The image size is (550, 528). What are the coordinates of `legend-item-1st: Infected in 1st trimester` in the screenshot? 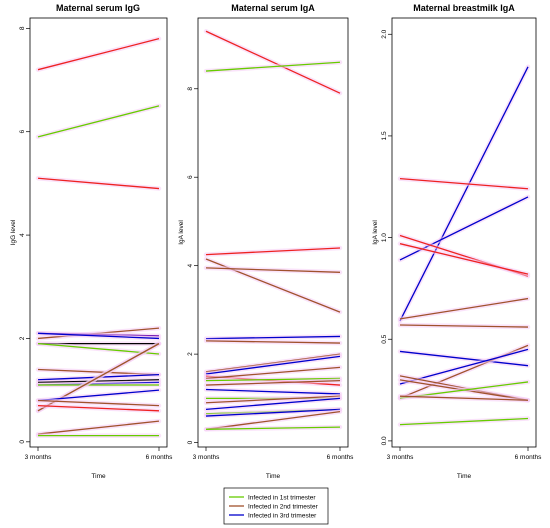 It's located at (272, 498).